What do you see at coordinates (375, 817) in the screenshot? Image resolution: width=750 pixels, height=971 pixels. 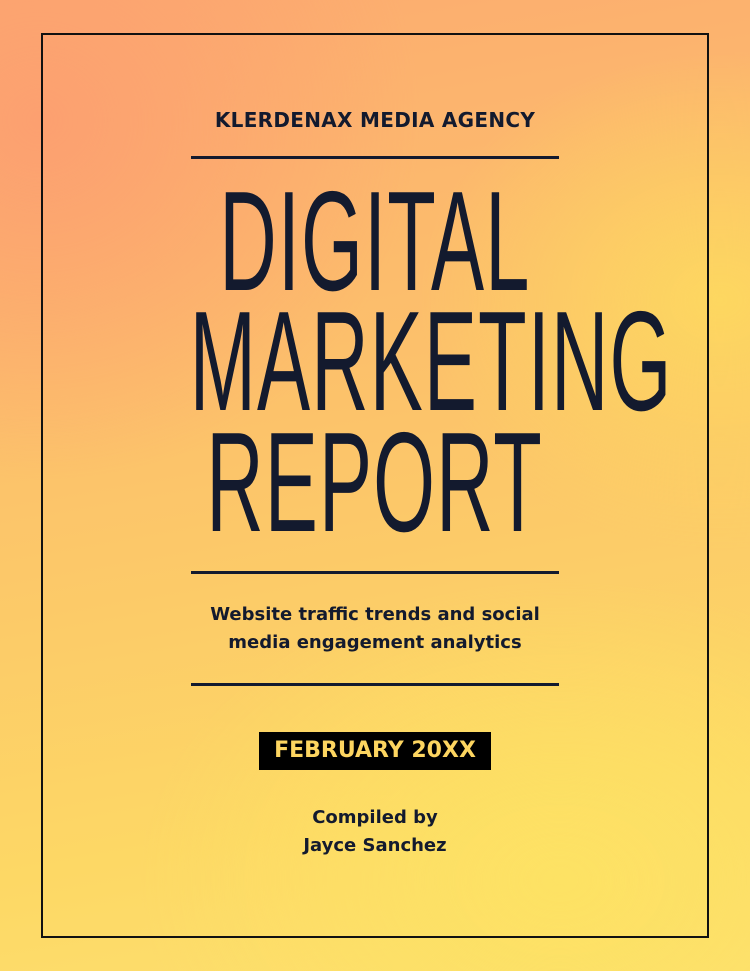 I see `compiled-label: Compiled by` at bounding box center [375, 817].